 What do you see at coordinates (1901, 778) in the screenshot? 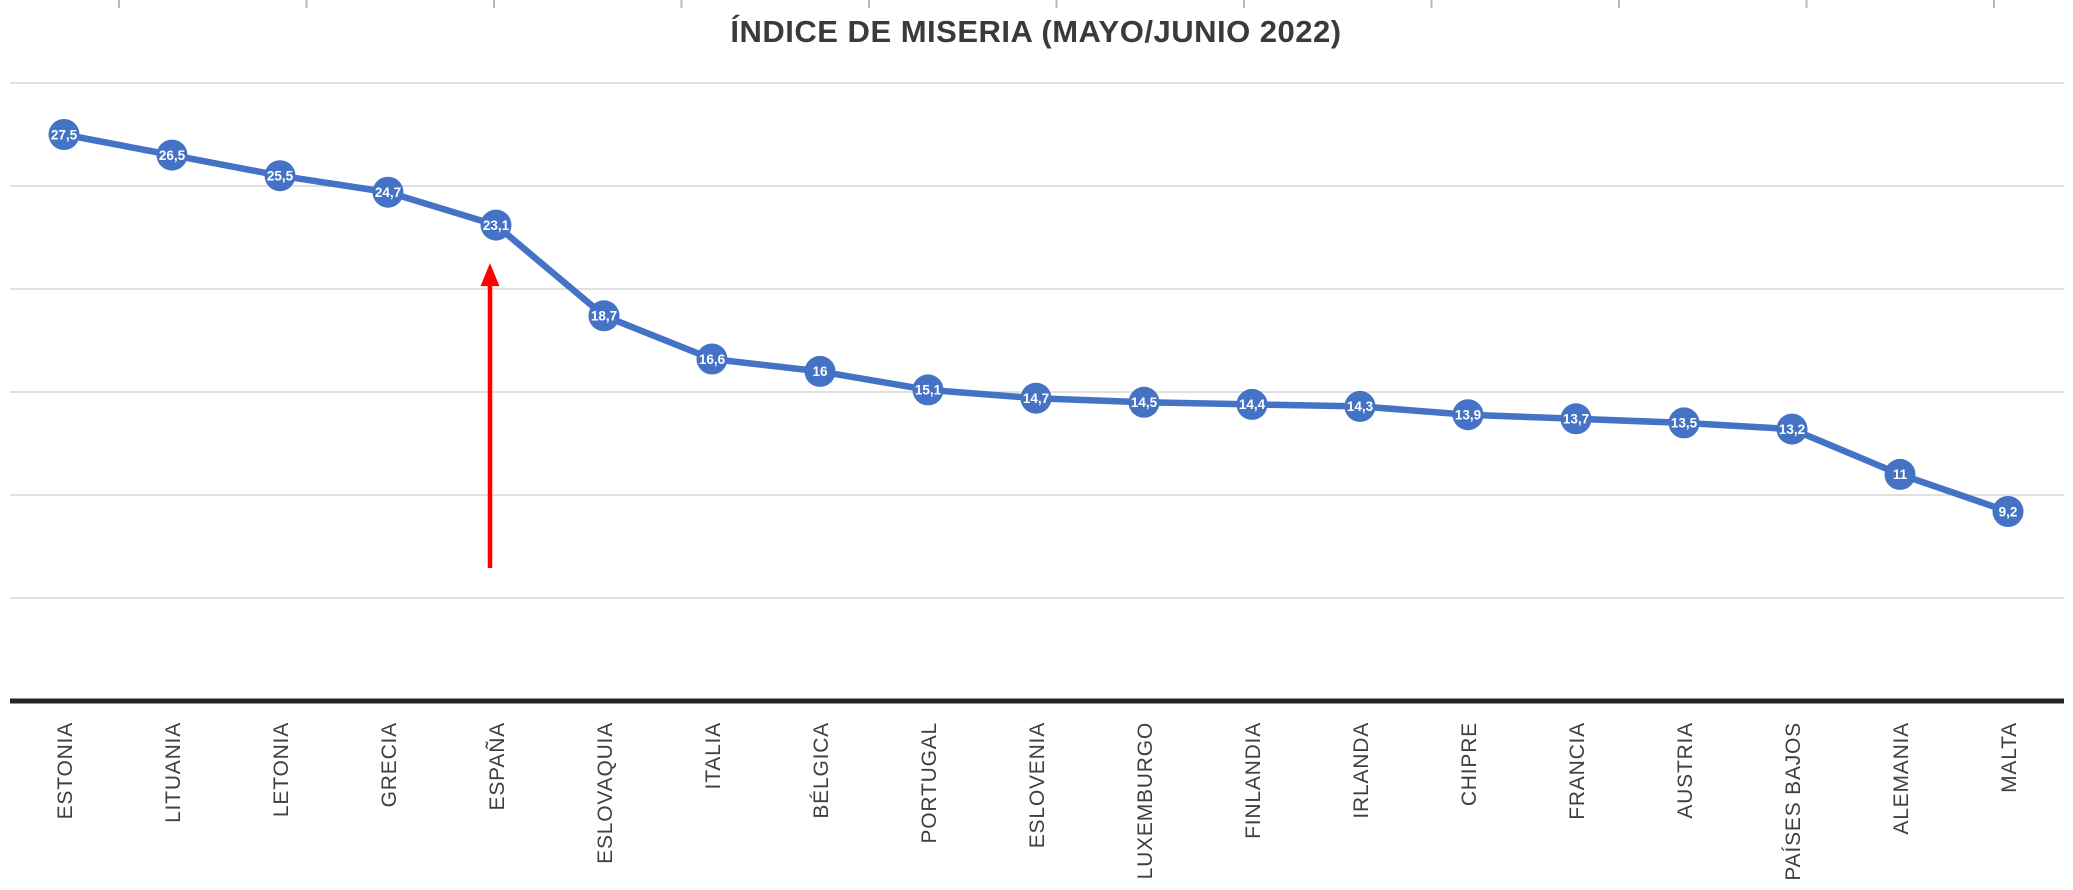
I see `category-label: ALEMANIA` at bounding box center [1901, 778].